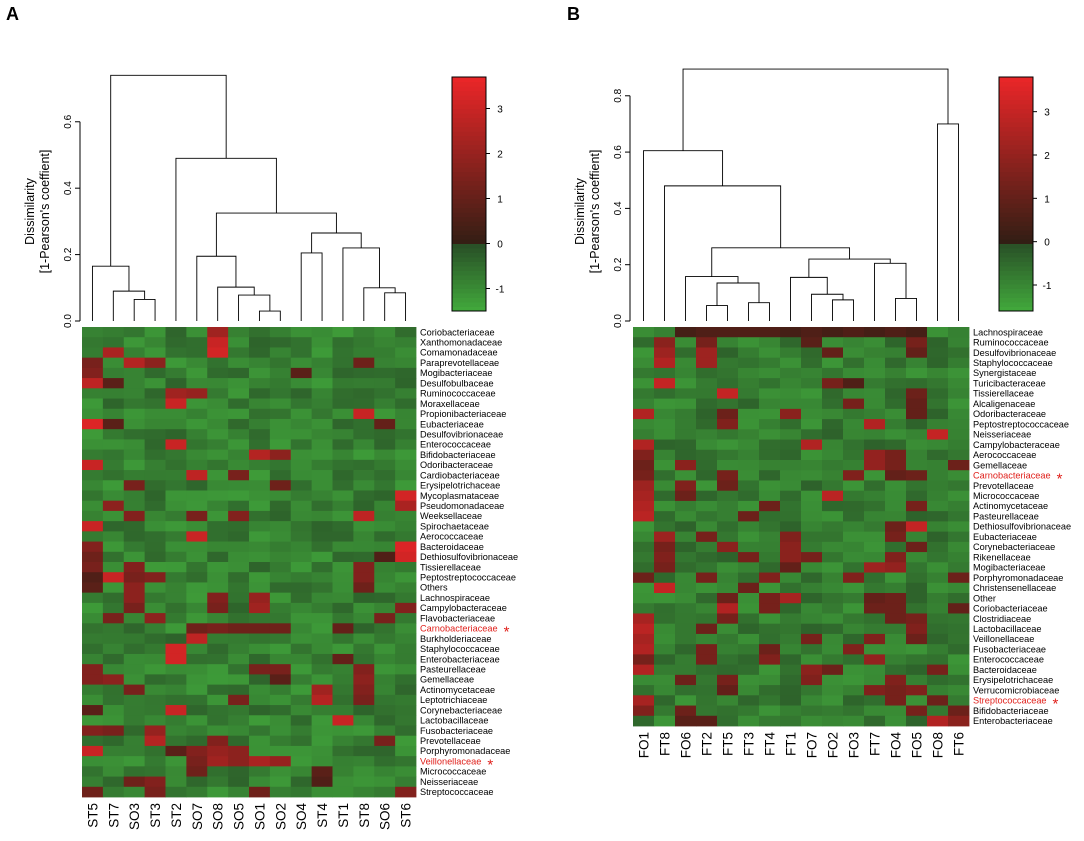 The image size is (1084, 841). Describe the element at coordinates (500, 200) in the screenshot. I see `colorbar-tick-label: 1` at that location.